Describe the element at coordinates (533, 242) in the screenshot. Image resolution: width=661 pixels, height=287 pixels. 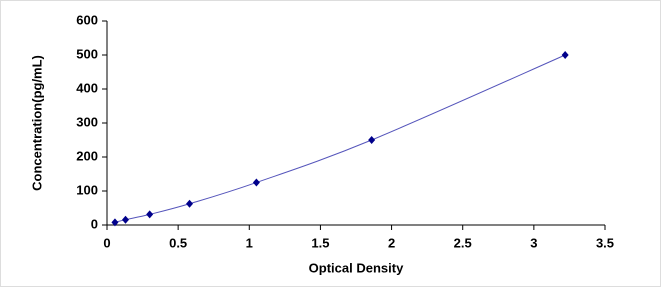
I see `x-tick-label: 3` at that location.